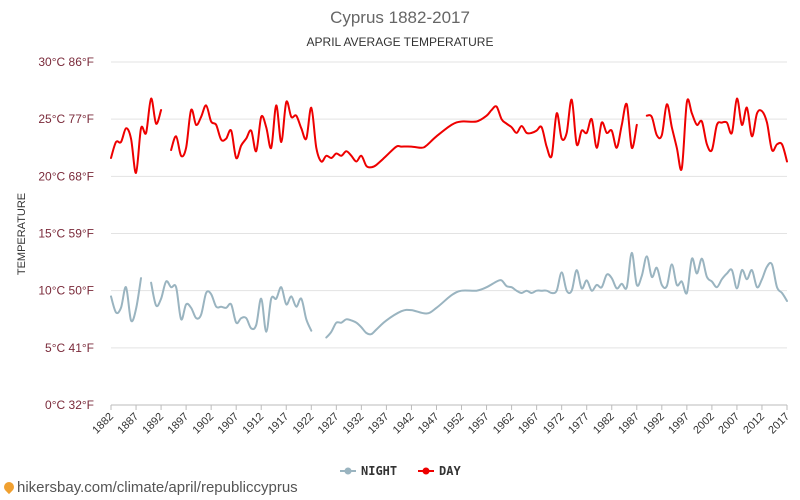 The image size is (800, 500). I want to click on x-tick-label: 1917, so click(279, 424).